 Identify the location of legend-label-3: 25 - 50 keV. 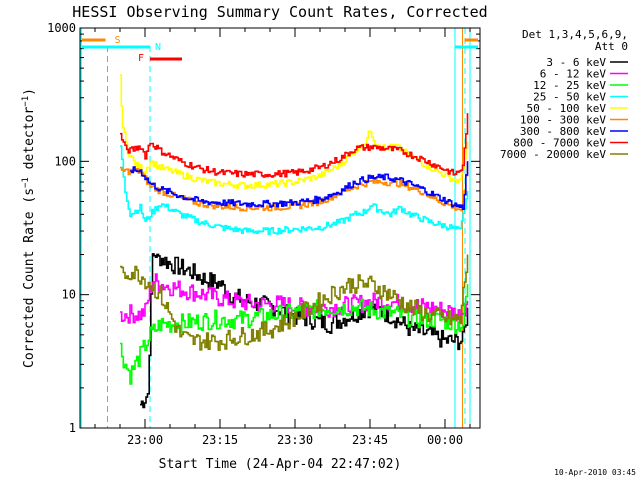
(569, 97).